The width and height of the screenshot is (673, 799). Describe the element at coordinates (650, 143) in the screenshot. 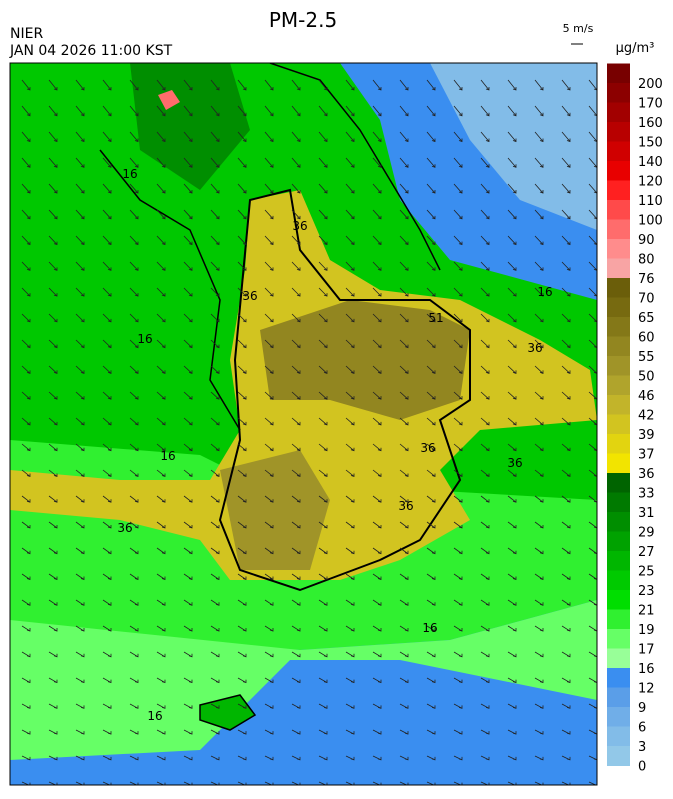

I see `legend-label: 150` at that location.